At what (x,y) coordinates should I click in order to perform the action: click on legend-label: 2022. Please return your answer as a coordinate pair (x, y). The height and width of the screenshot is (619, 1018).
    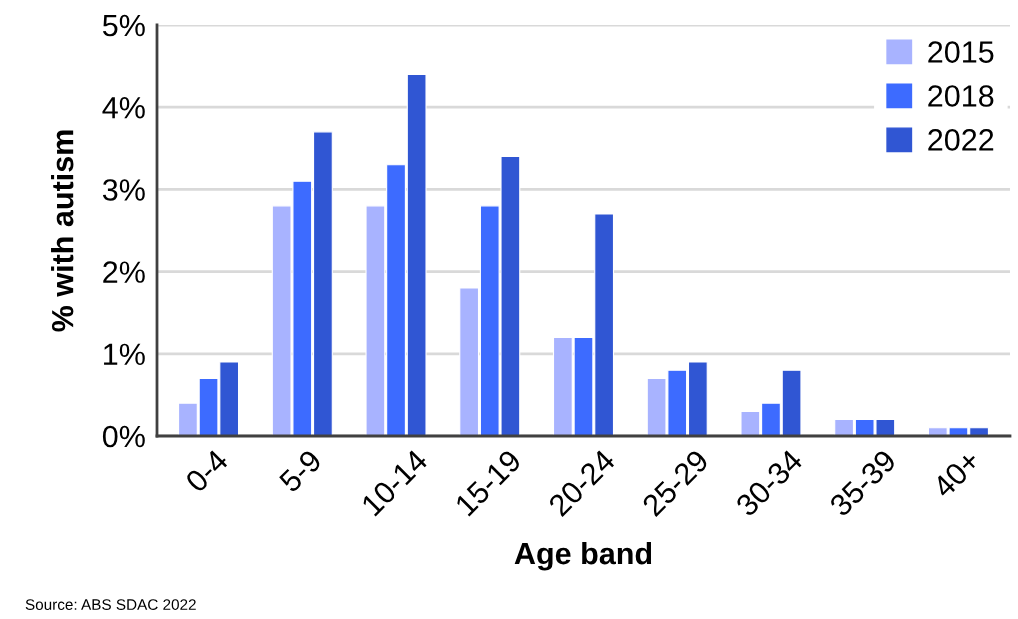
    Looking at the image, I should click on (961, 140).